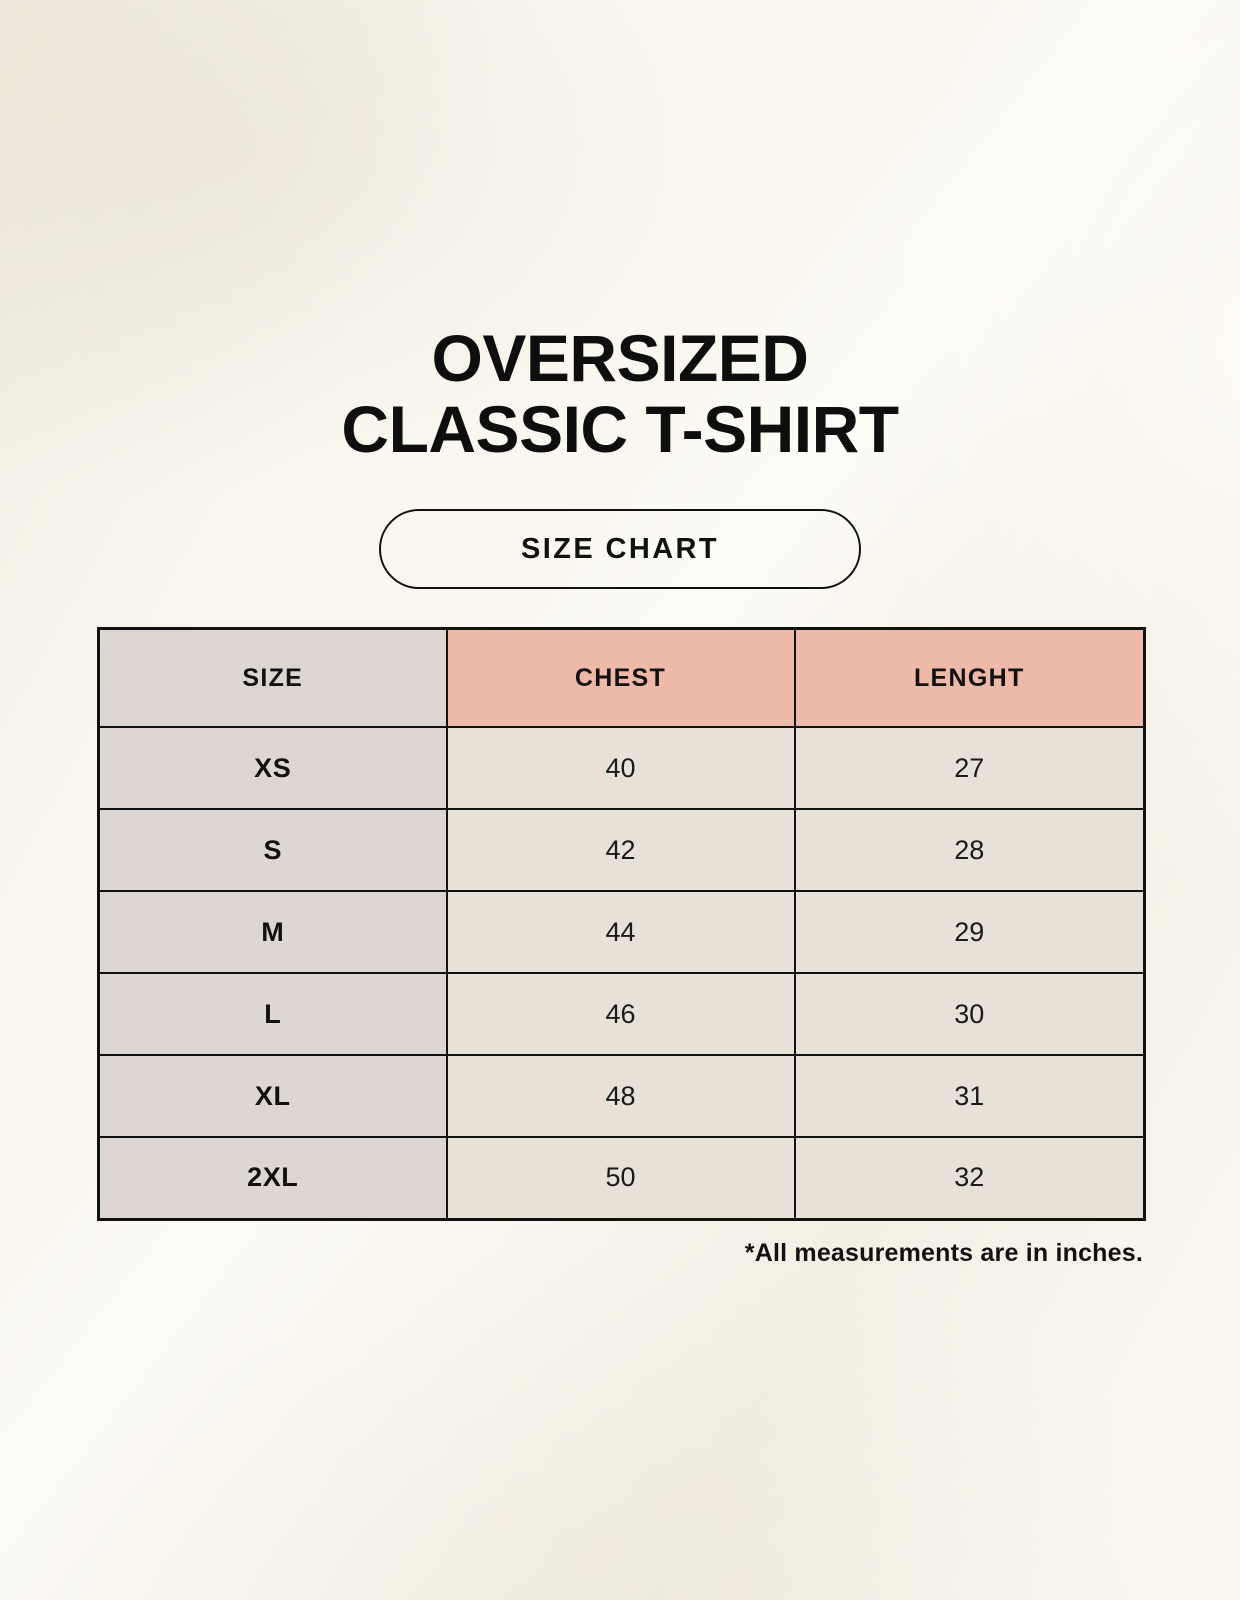 This screenshot has width=1240, height=1600. I want to click on cell-chest-2xl: 50, so click(620, 1178).